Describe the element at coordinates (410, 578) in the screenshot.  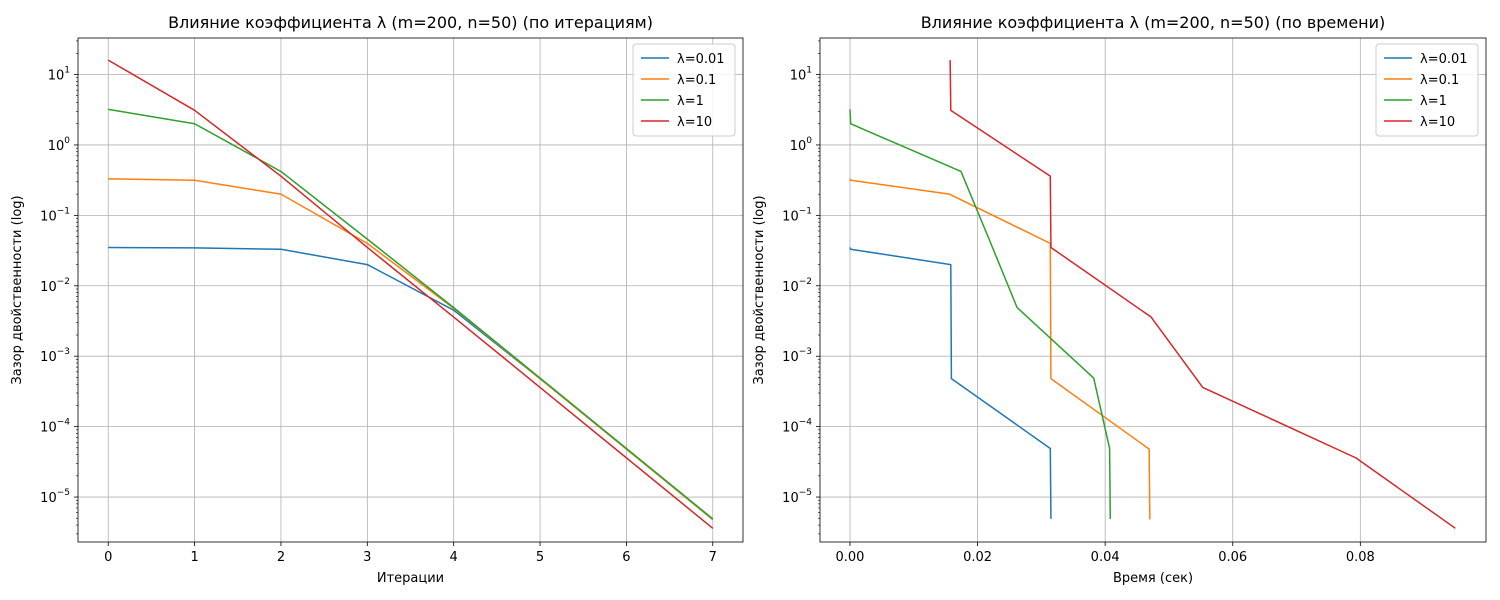
I see `x-axis-label: Итерации` at that location.